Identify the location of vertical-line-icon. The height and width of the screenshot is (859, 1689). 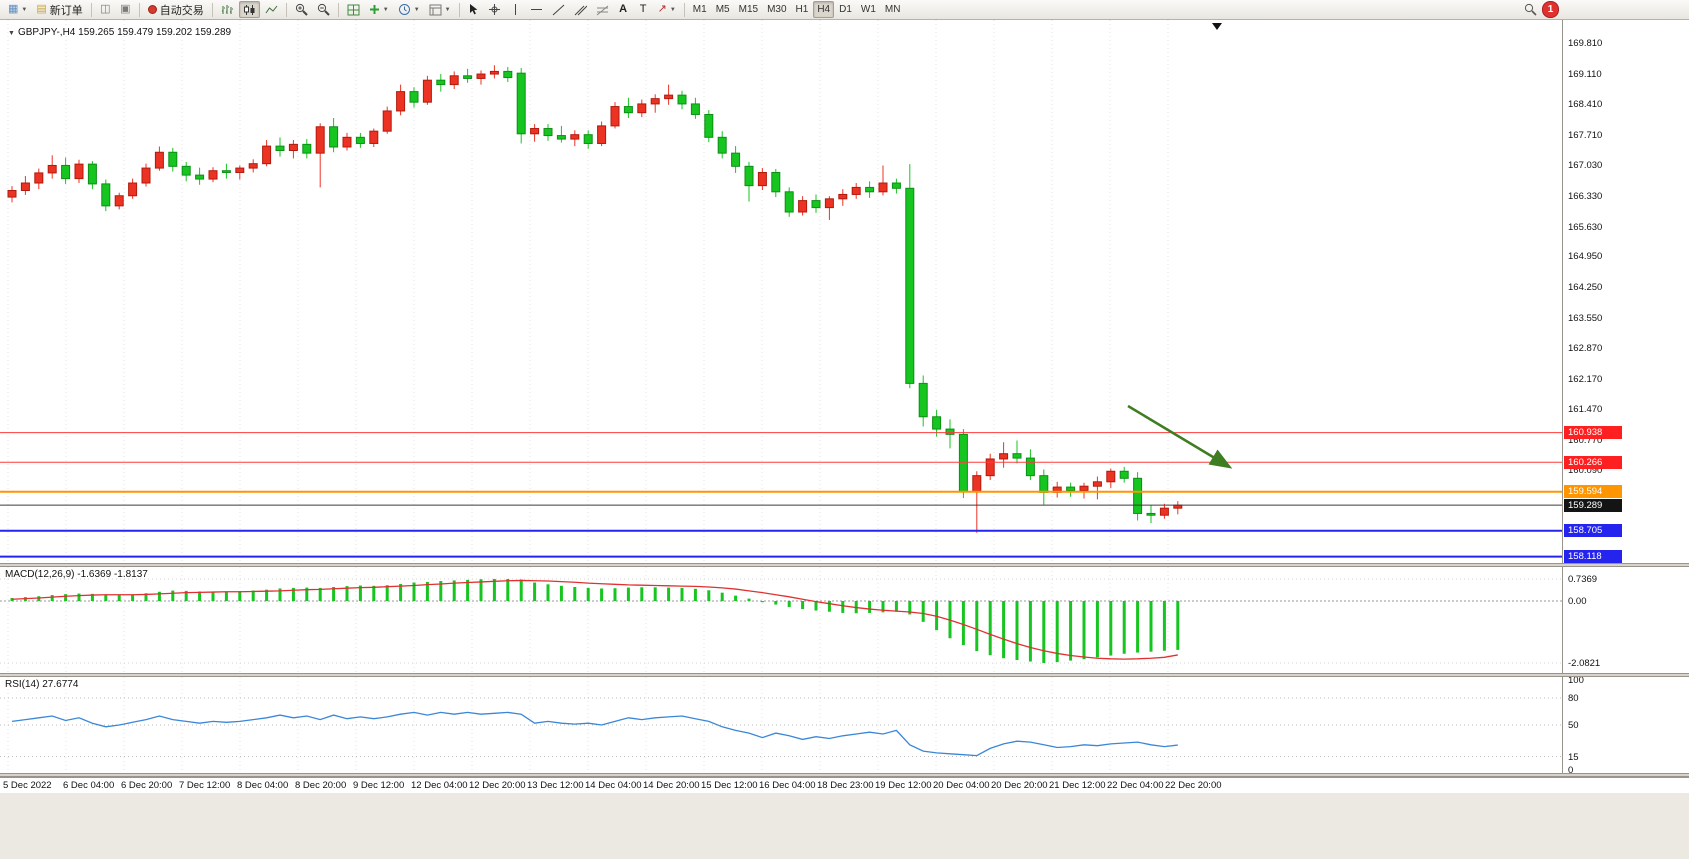
(515, 9).